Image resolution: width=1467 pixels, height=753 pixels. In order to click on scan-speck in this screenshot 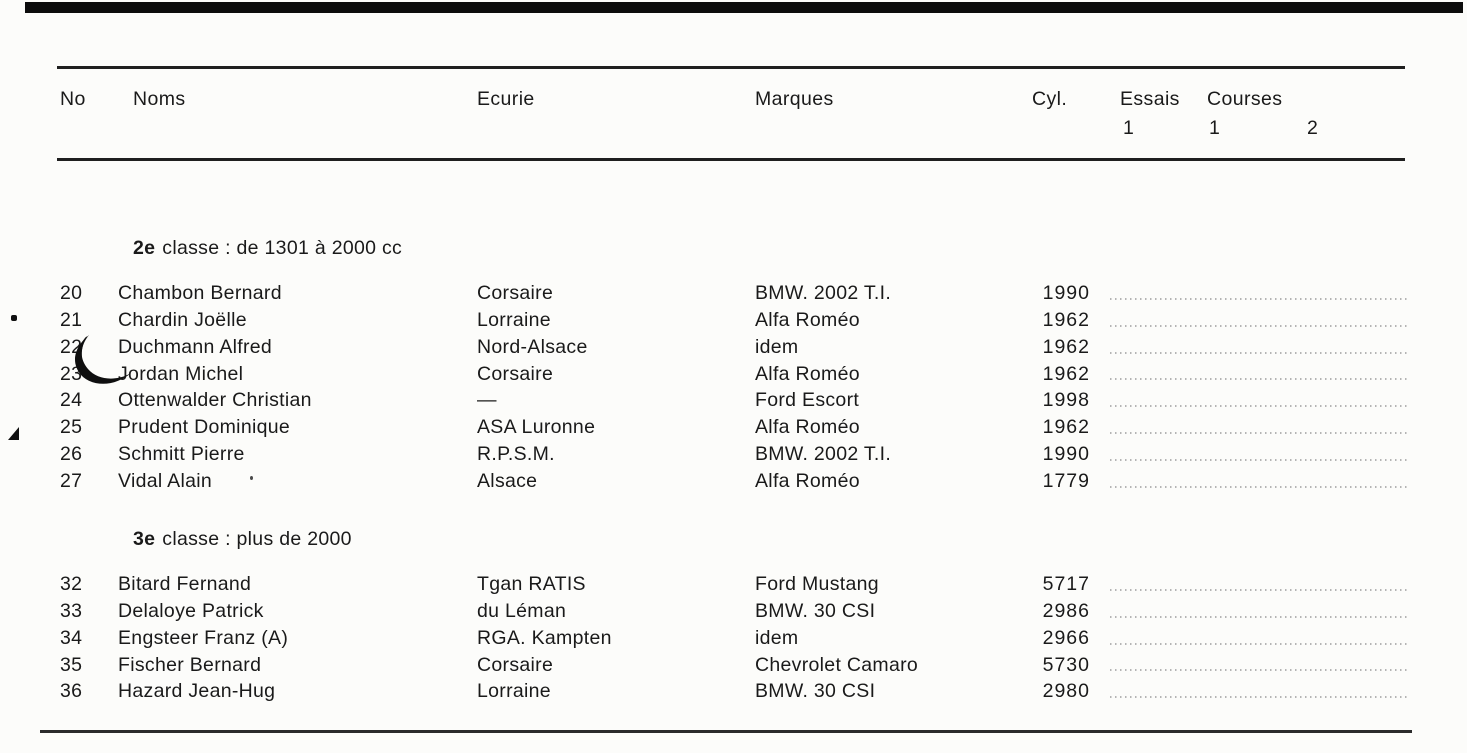, I will do `click(251, 478)`.